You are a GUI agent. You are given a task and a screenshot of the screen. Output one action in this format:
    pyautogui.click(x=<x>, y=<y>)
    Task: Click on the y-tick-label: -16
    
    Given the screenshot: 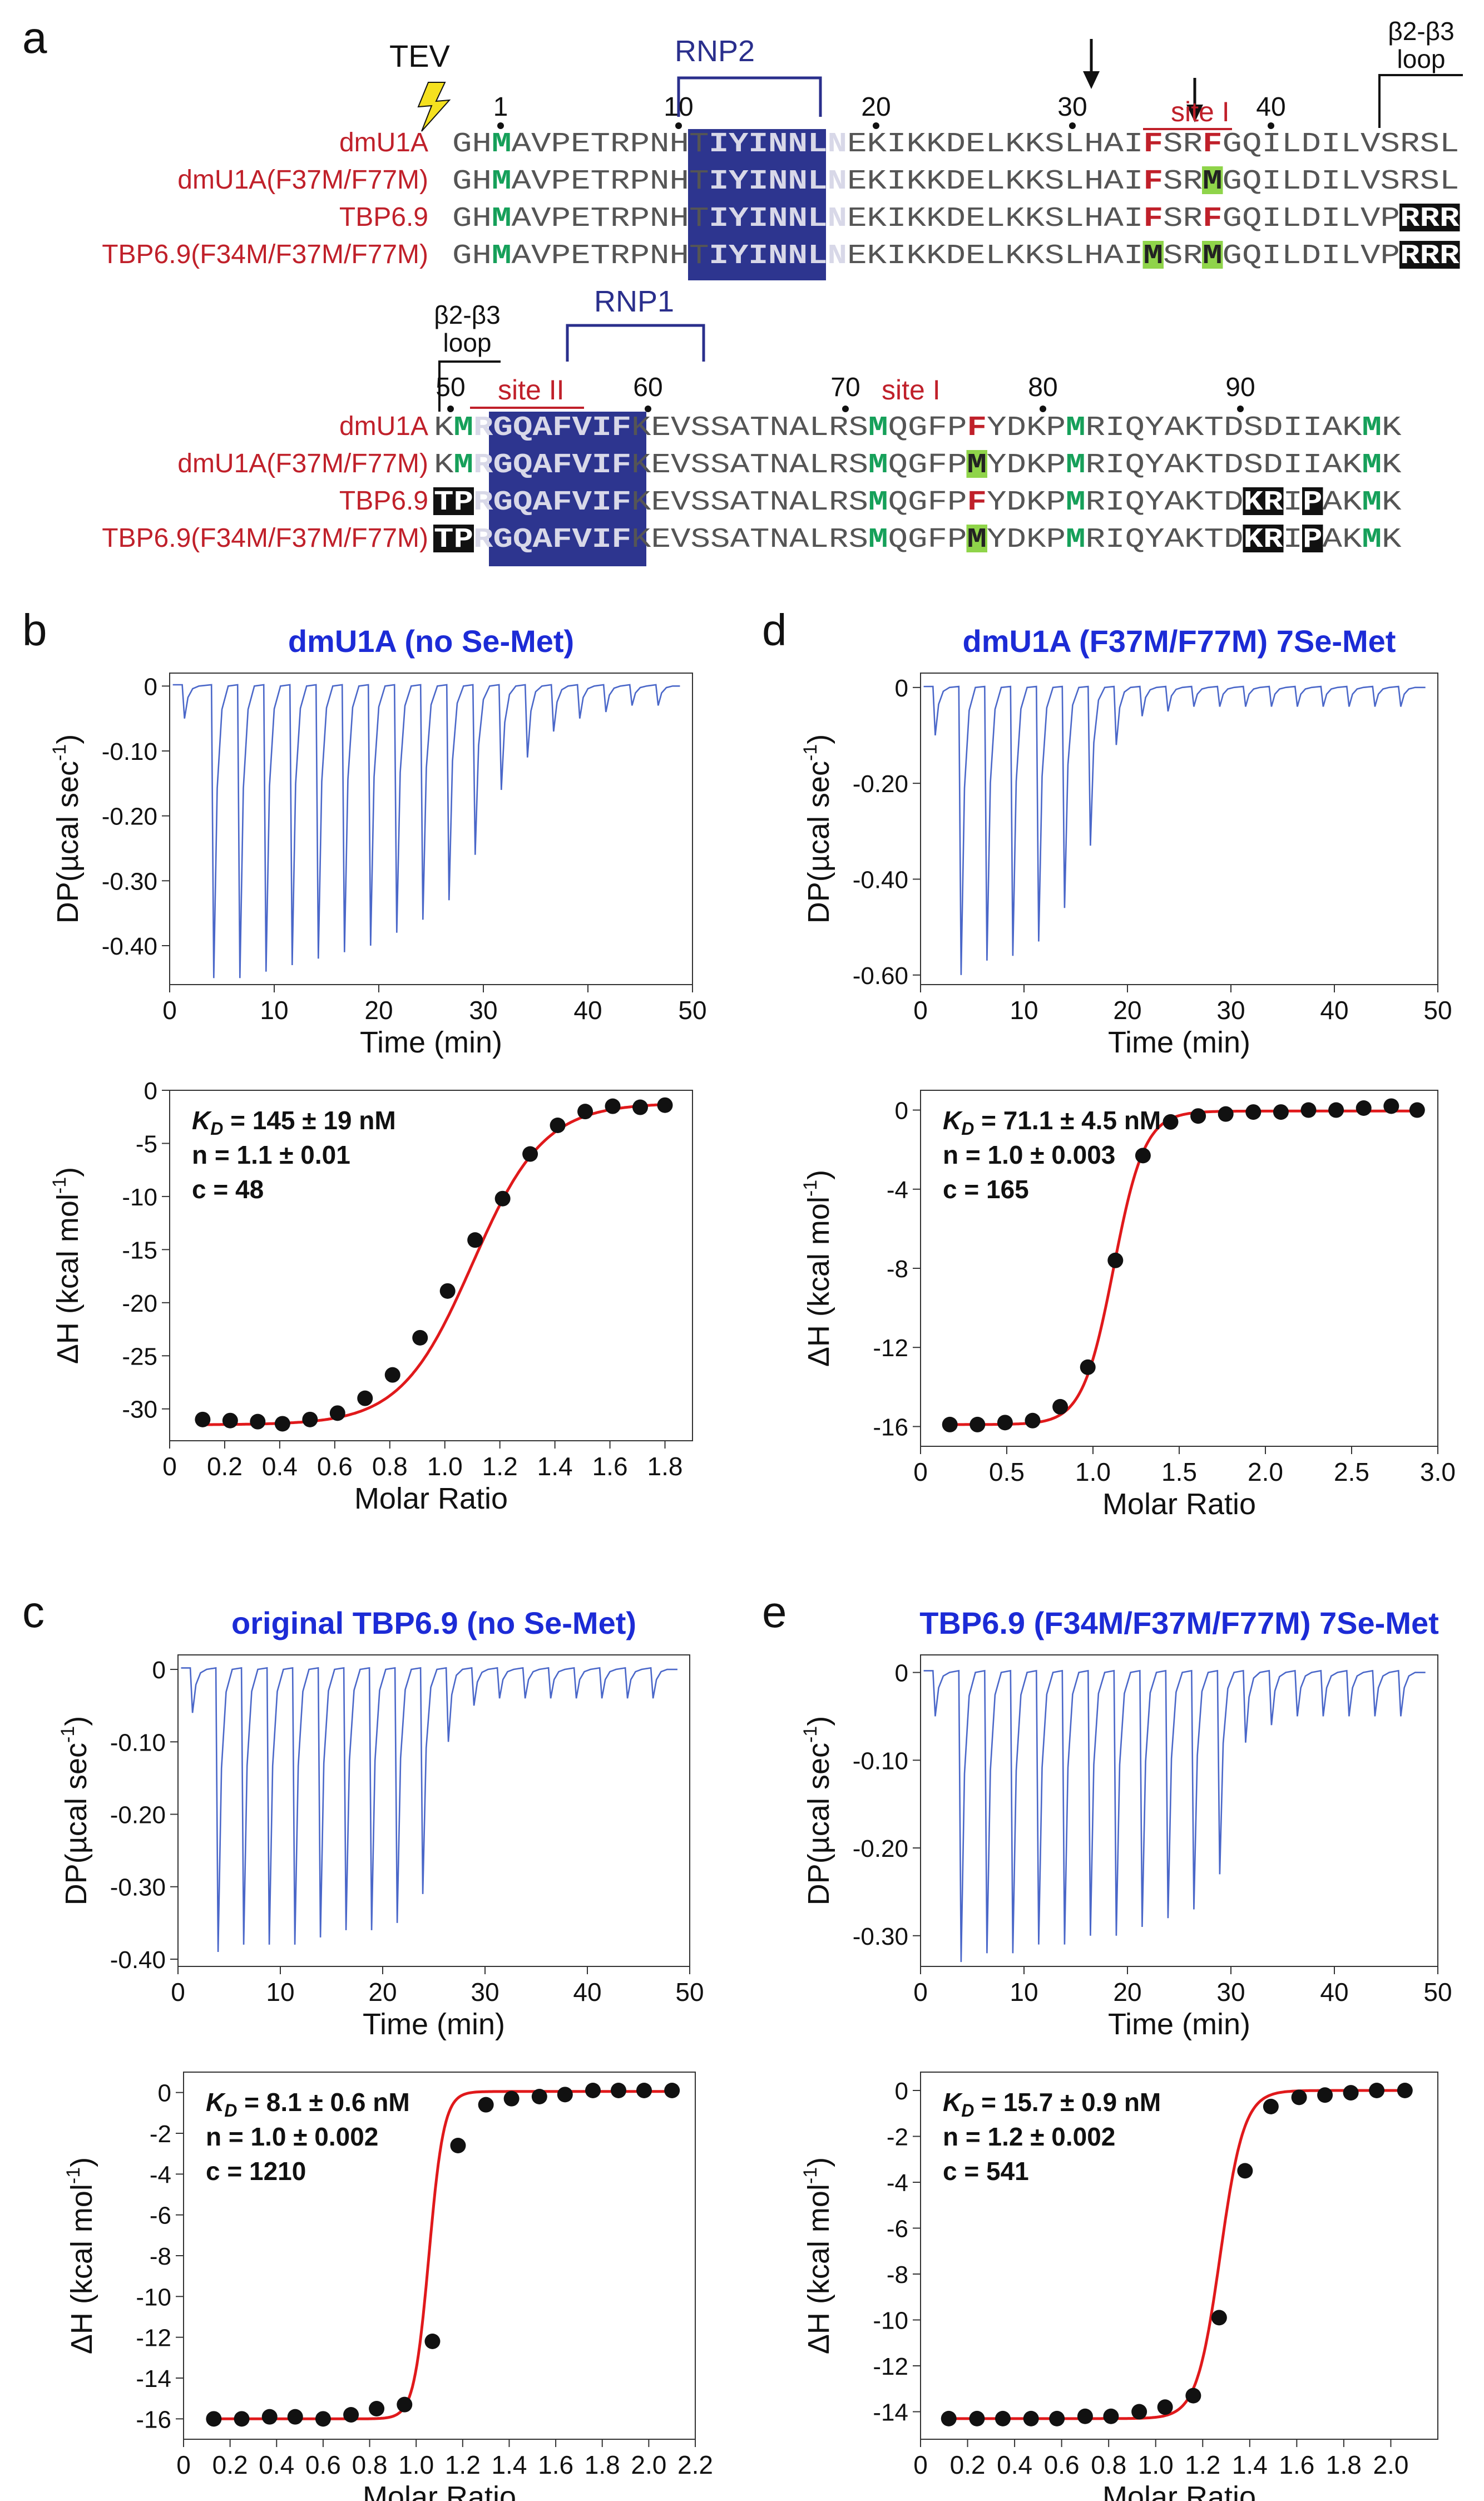 What is the action you would take?
    pyautogui.click(x=890, y=1427)
    